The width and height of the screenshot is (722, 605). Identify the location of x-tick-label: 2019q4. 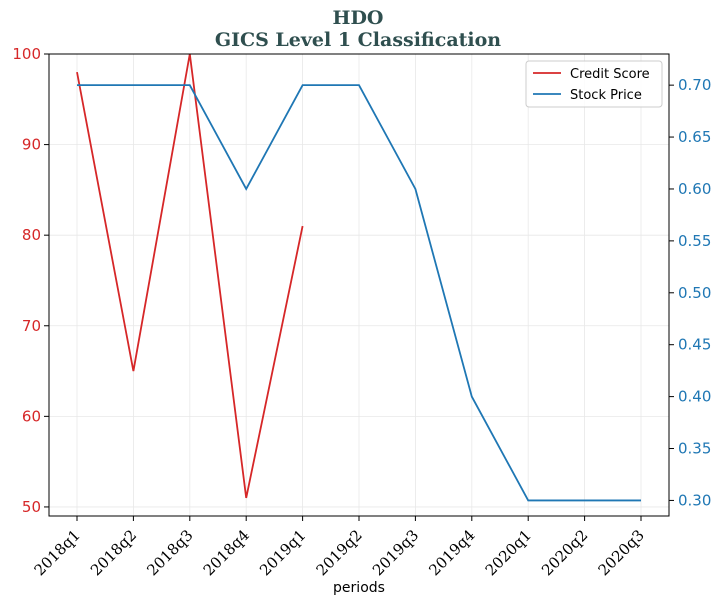
(451, 552).